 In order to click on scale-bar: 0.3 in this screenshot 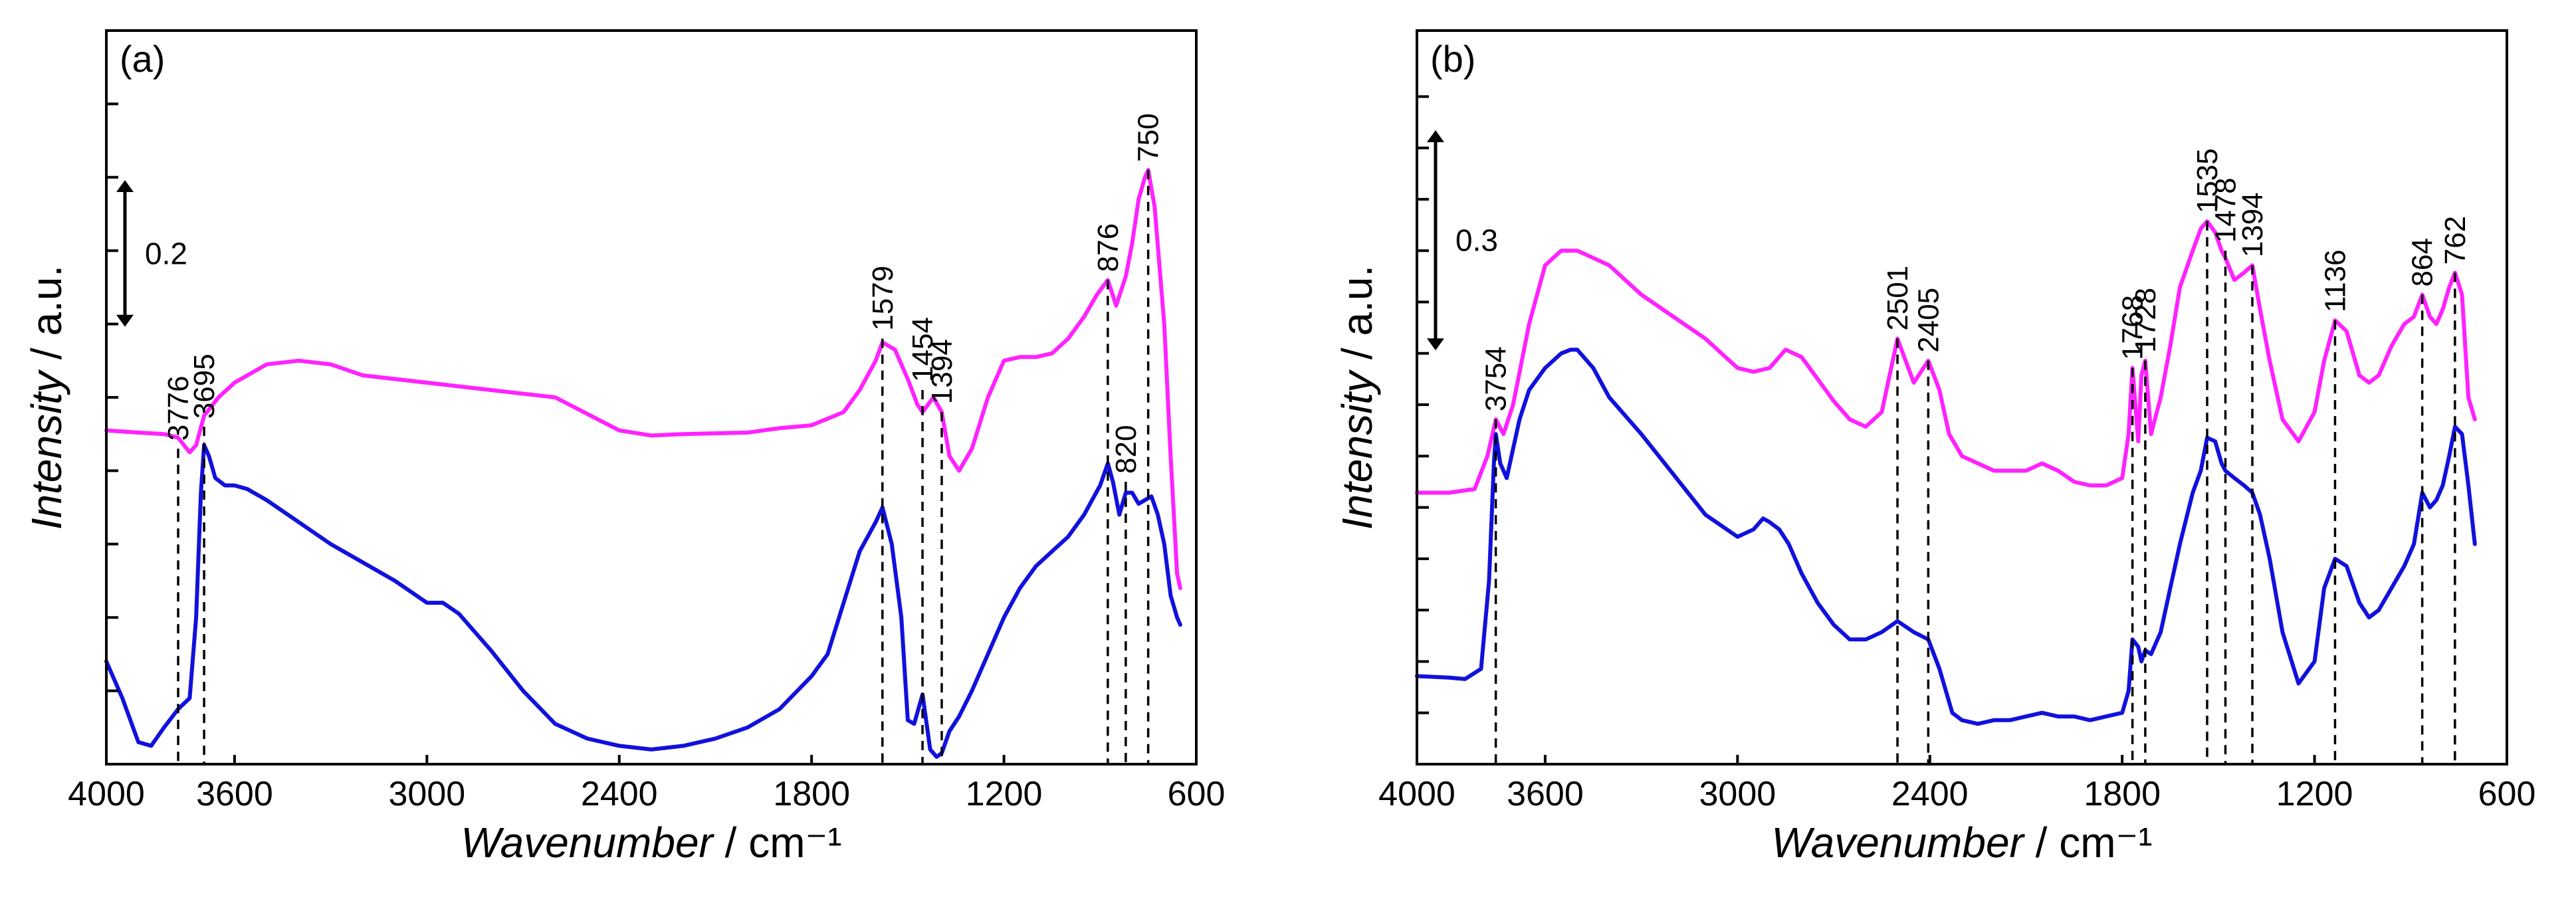, I will do `click(1462, 240)`.